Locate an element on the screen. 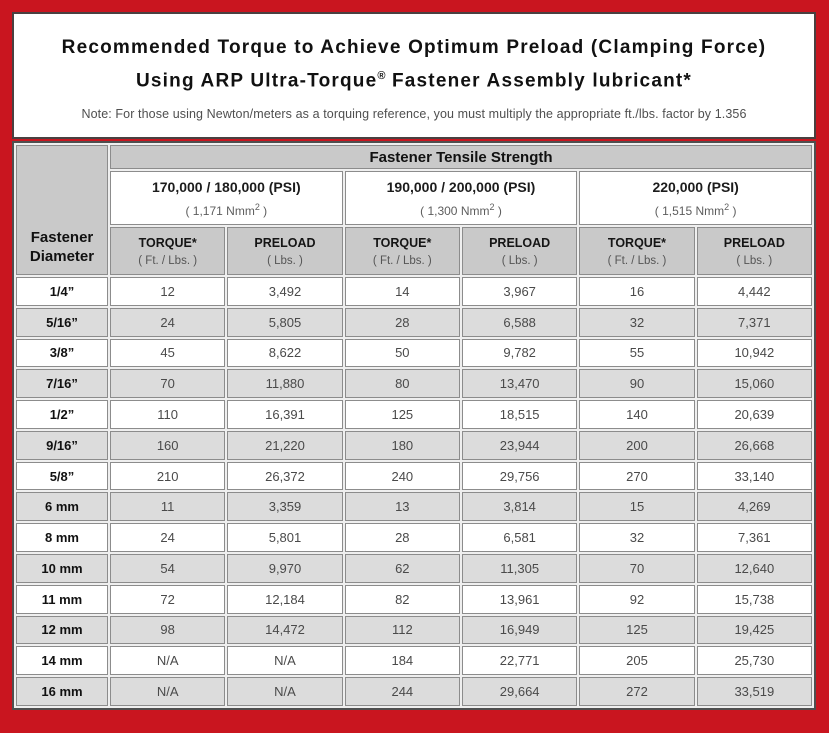 This screenshot has height=733, width=829. value-cell: 160 is located at coordinates (168, 445).